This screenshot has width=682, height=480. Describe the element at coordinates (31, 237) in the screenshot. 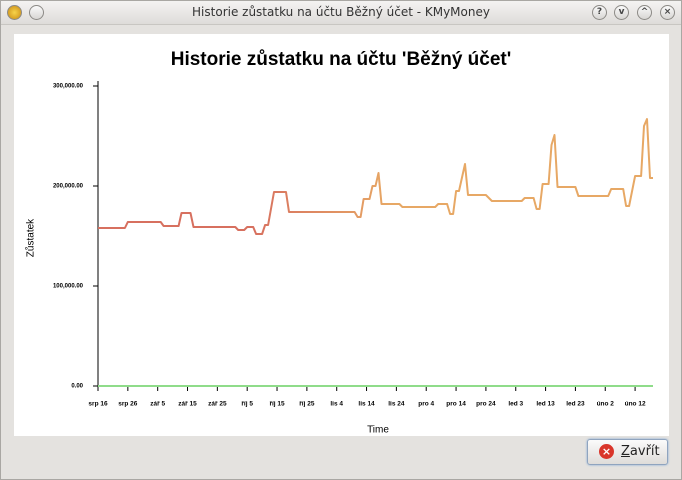

I see `y-axis-label: Zůstatek` at that location.